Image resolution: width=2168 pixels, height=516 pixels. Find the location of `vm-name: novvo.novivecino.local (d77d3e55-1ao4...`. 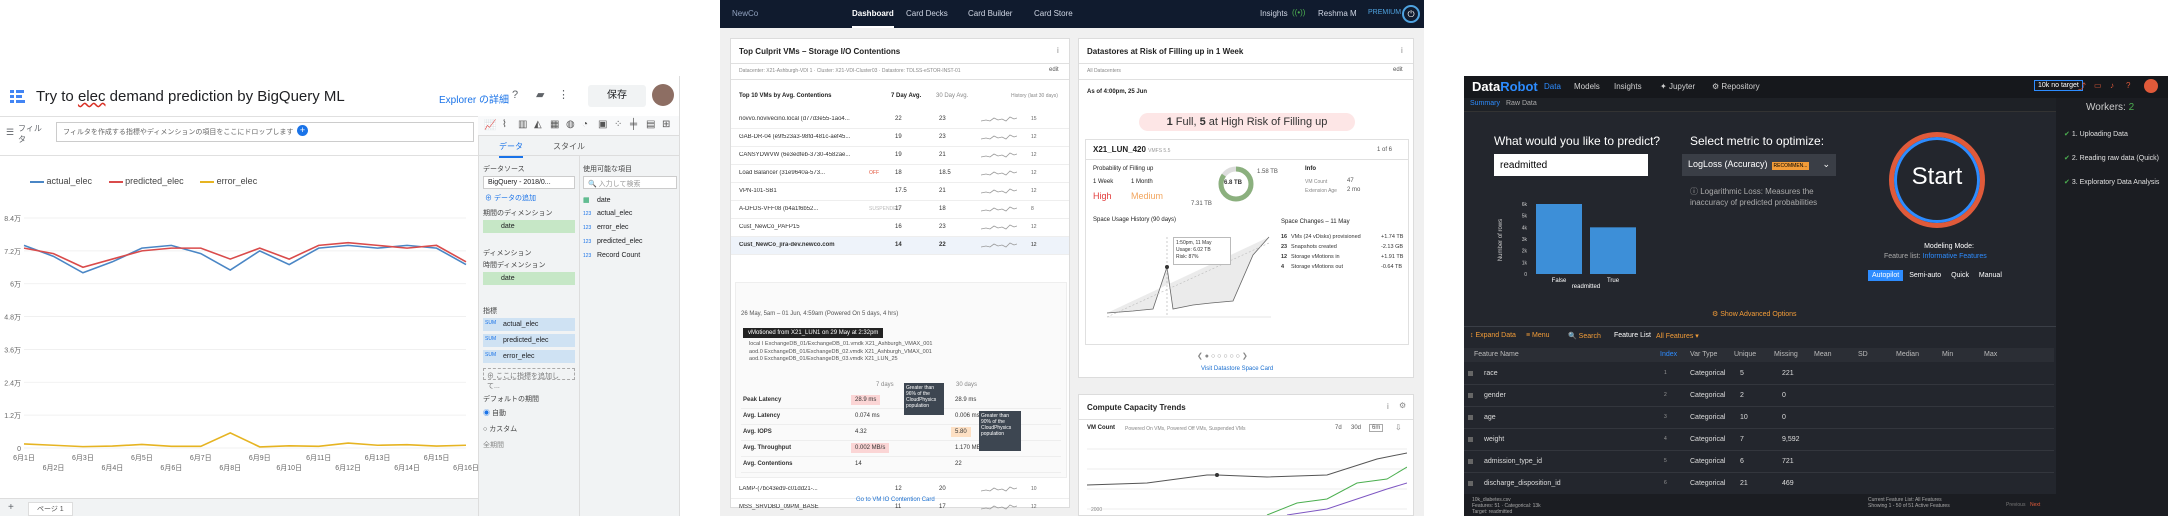

vm-name: novvo.novivecino.local (d77d3e55-1ao4... is located at coordinates (794, 119).